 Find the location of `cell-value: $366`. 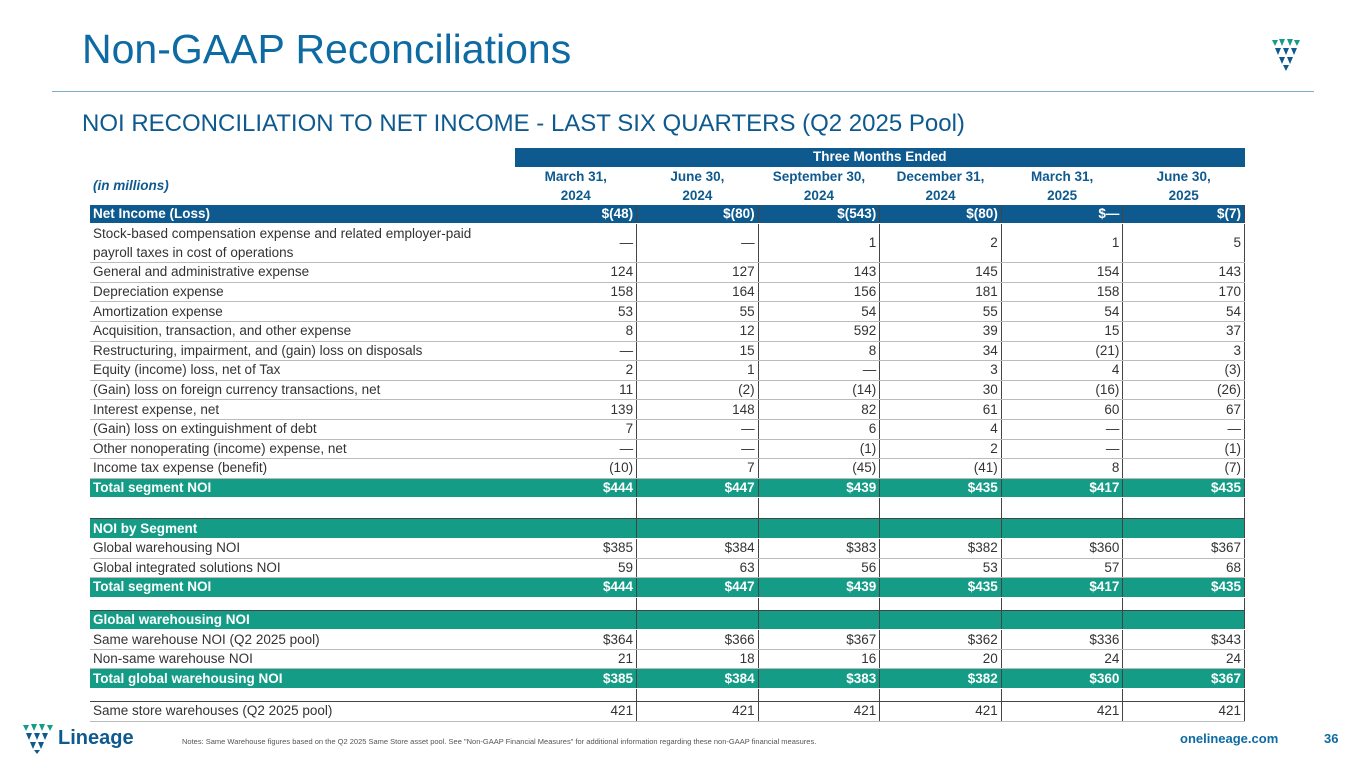

cell-value: $366 is located at coordinates (697, 639).